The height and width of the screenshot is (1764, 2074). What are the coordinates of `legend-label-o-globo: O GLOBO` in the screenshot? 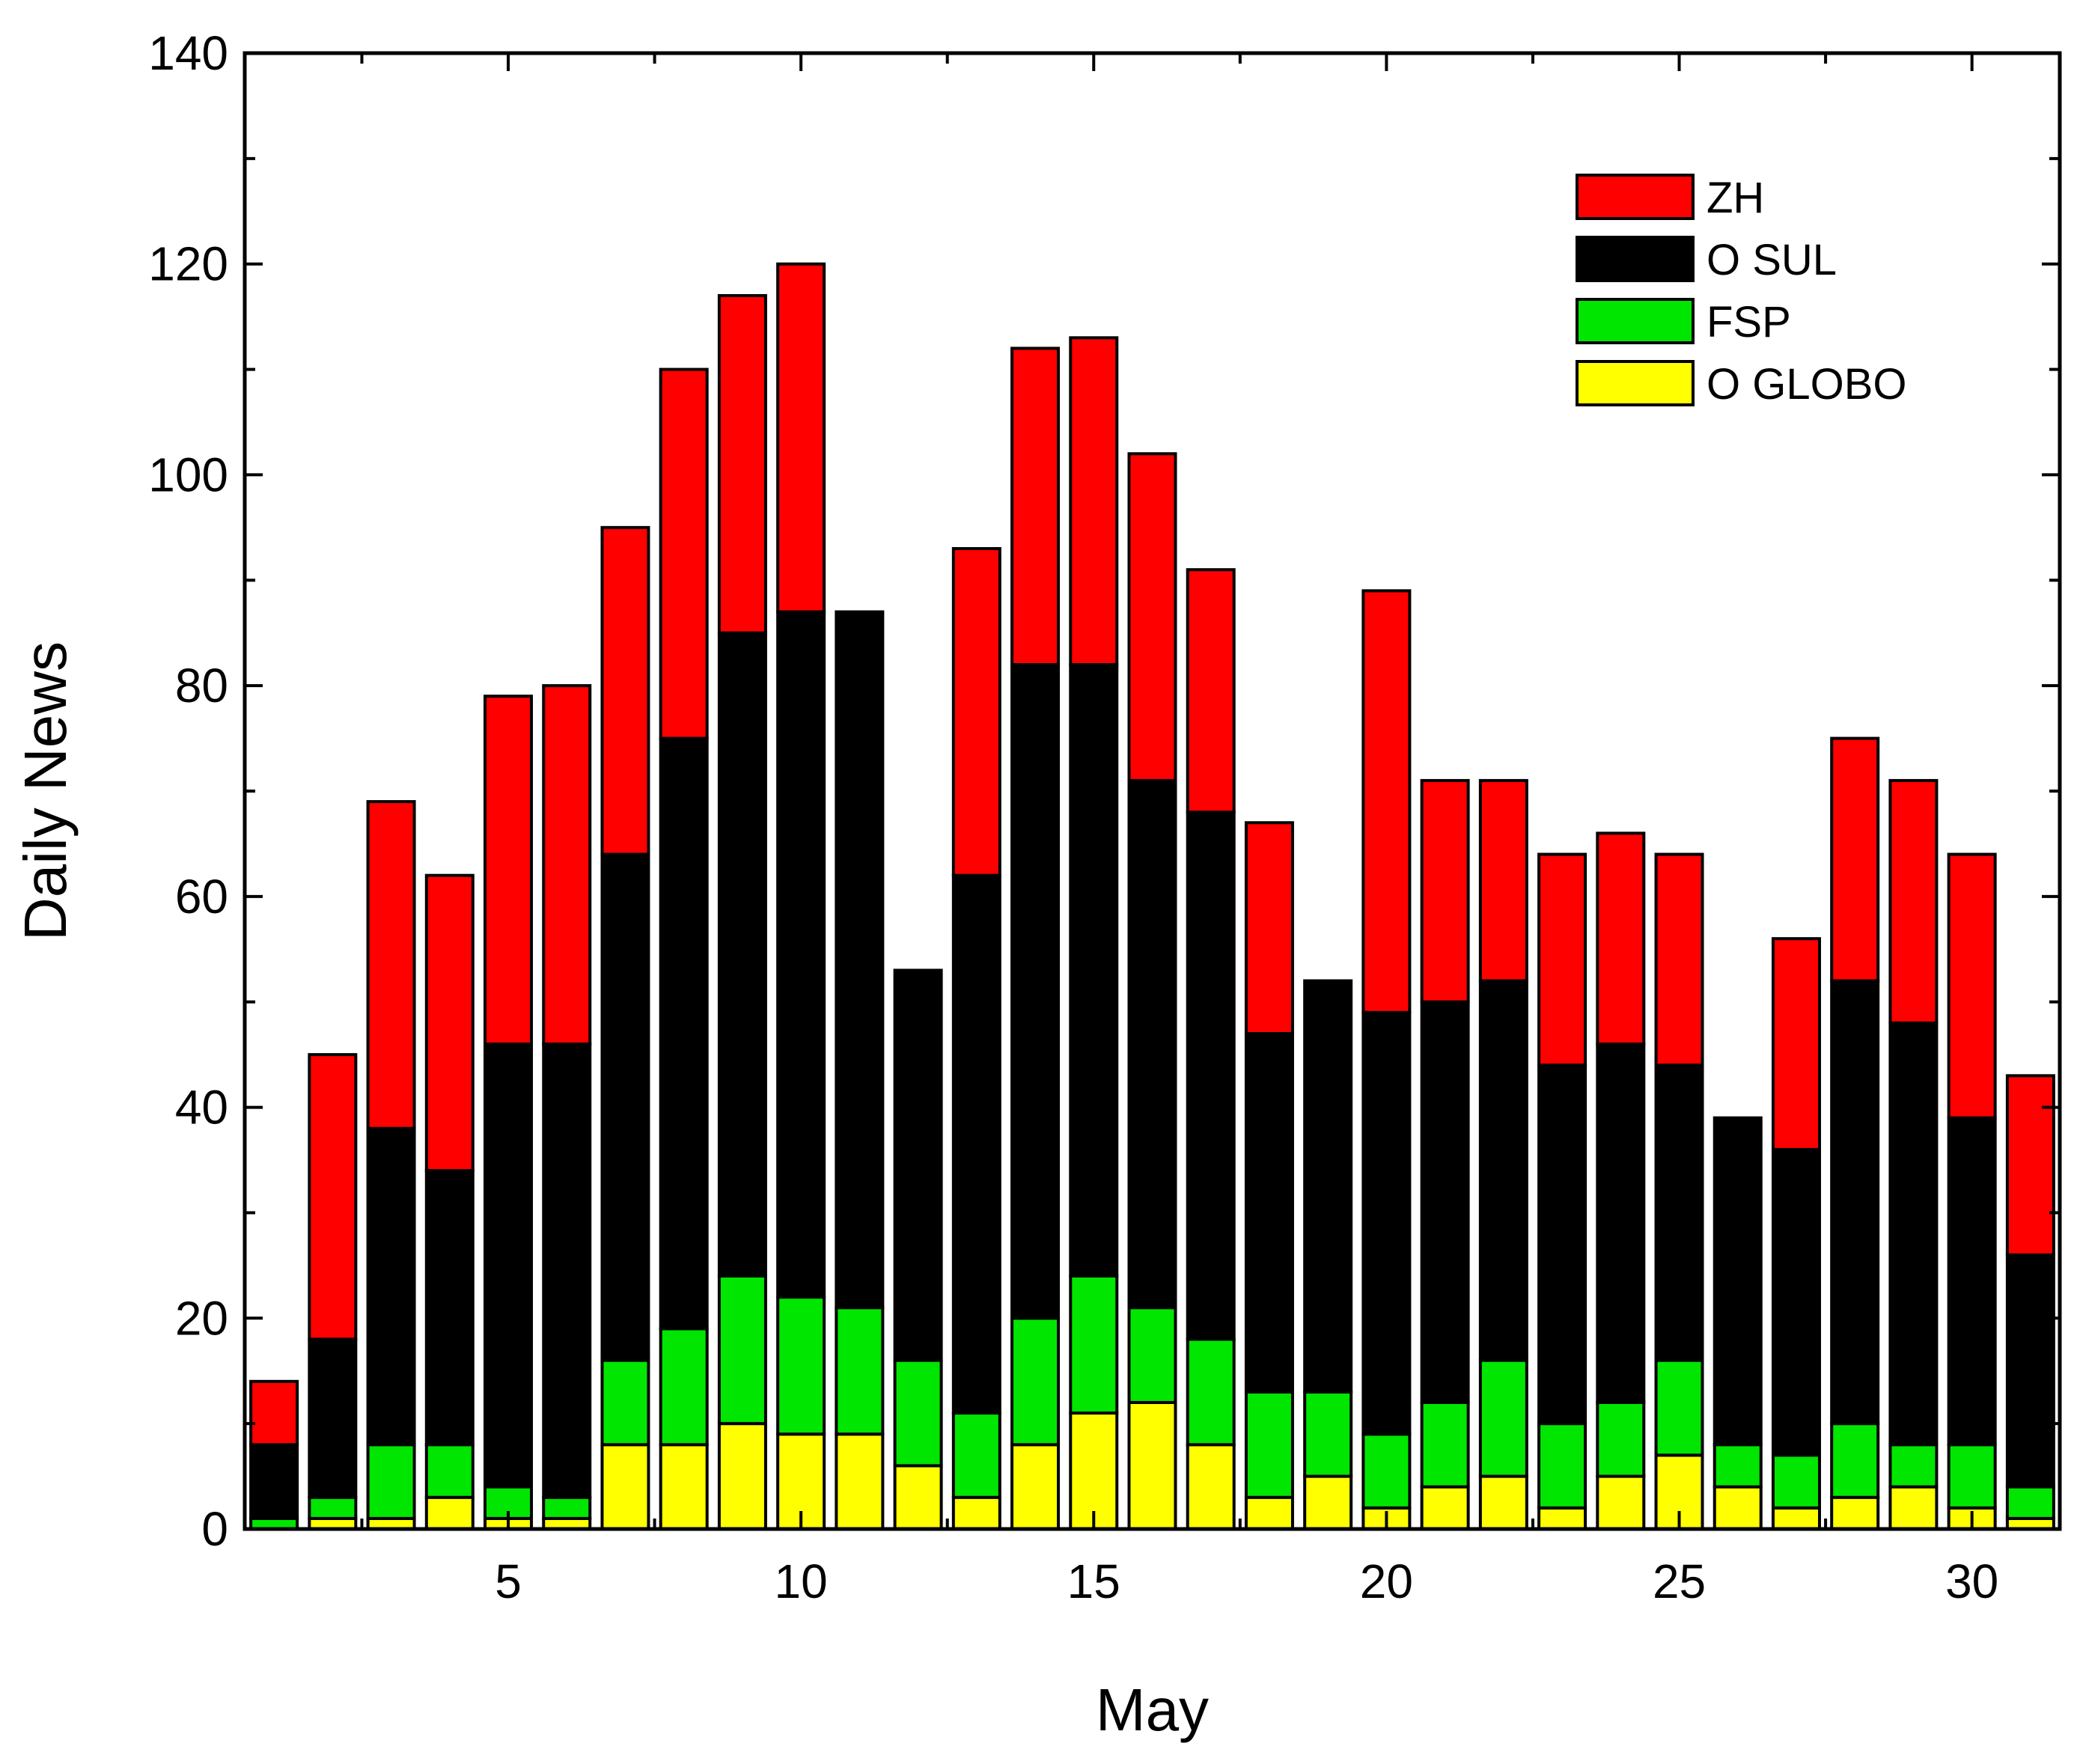 It's located at (1807, 384).